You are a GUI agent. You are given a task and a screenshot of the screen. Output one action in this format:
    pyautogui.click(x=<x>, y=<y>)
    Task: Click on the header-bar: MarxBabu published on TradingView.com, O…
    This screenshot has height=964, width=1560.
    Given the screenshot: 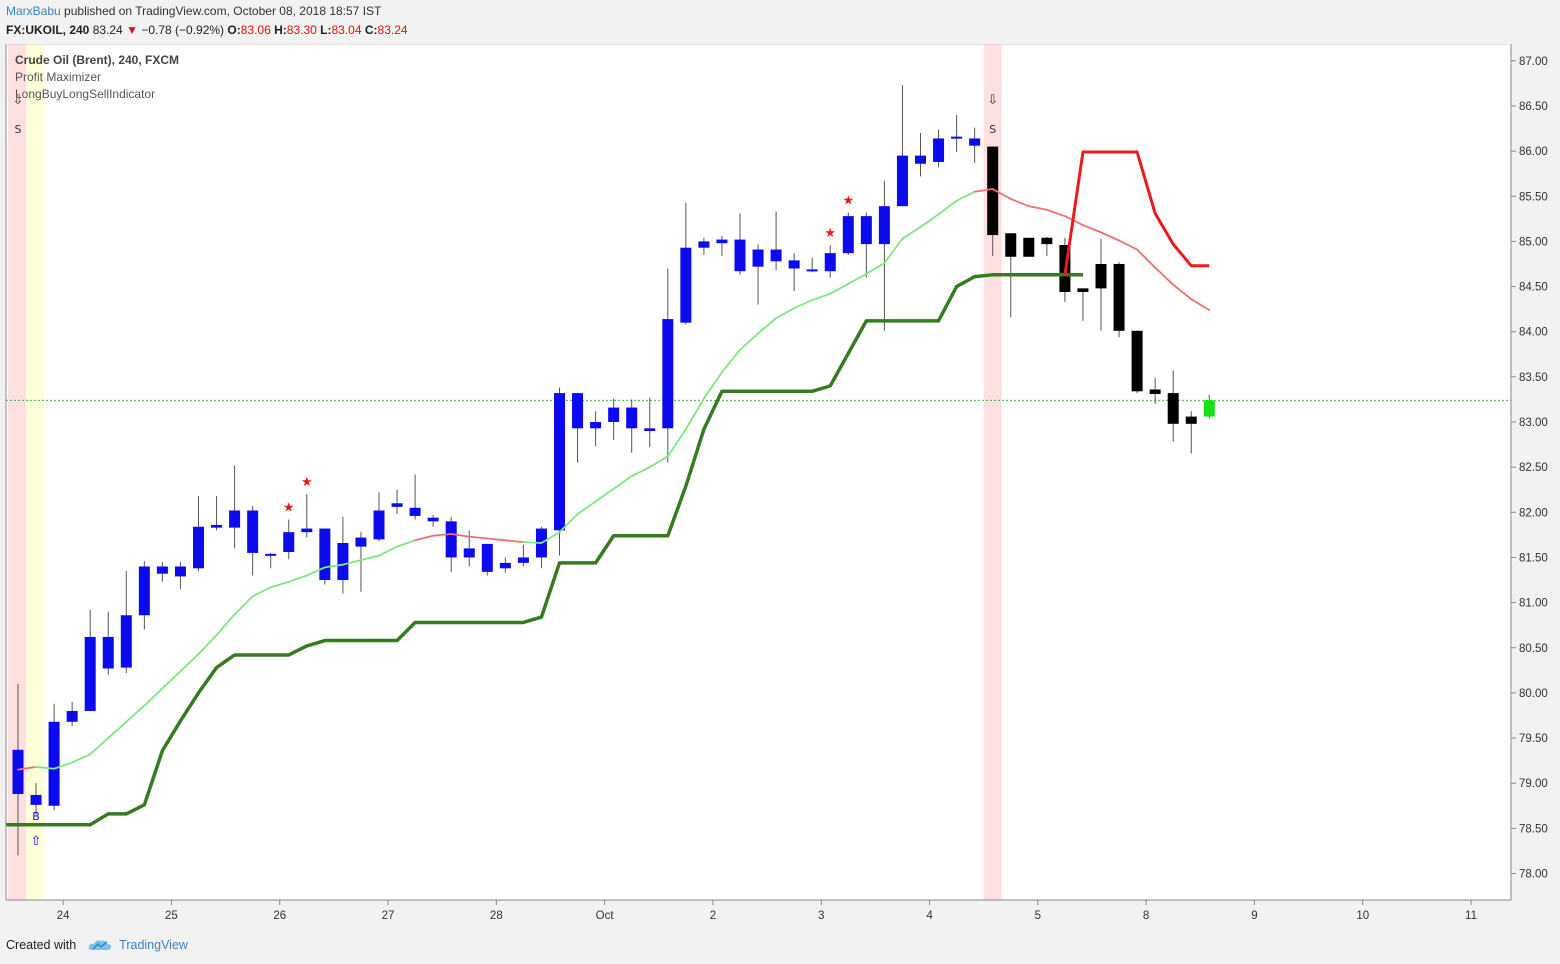 What is the action you would take?
    pyautogui.click(x=780, y=22)
    